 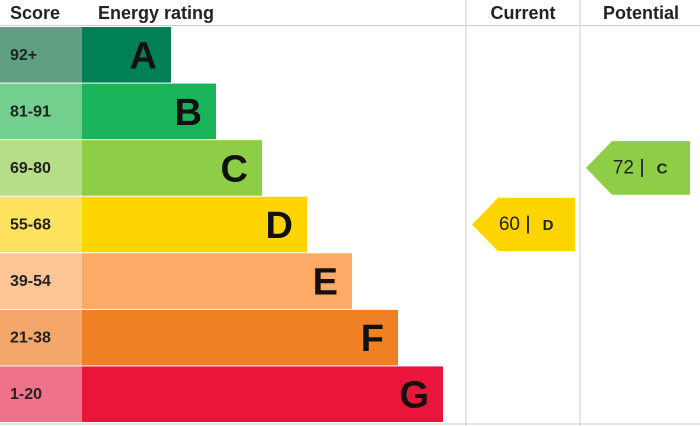 I want to click on potential-letter: C, so click(x=662, y=168).